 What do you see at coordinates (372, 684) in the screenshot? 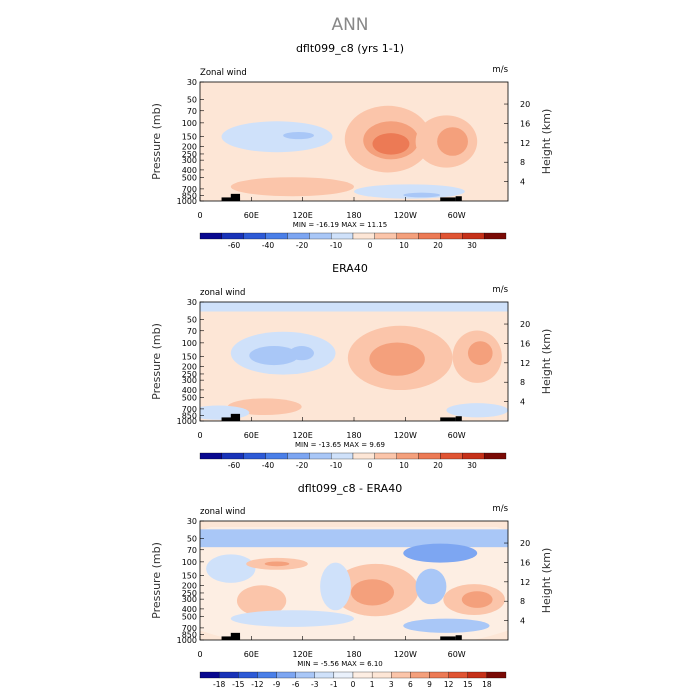
I see `colorbar-label: 1` at bounding box center [372, 684].